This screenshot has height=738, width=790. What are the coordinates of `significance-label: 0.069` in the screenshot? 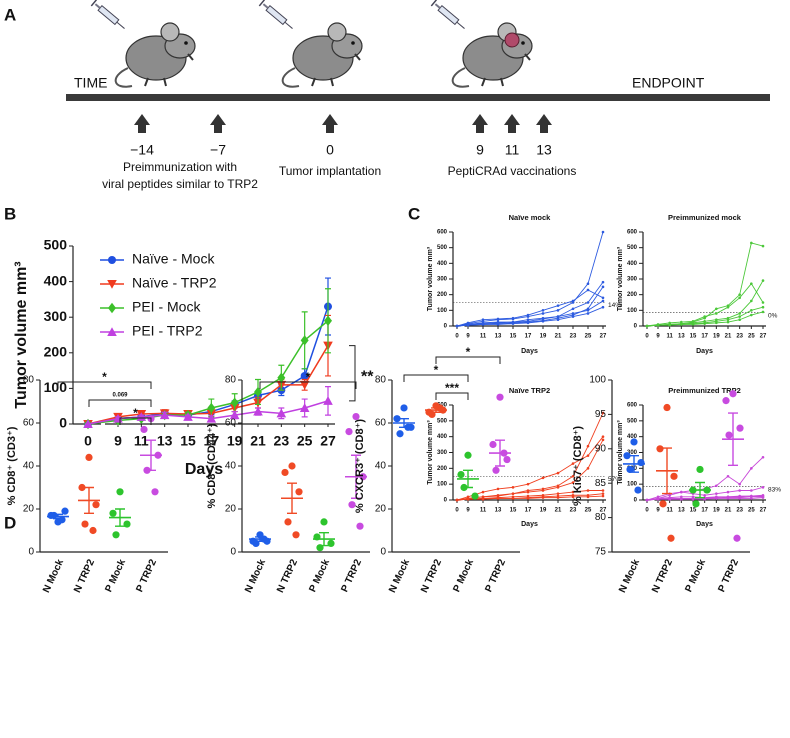 It's located at (120, 396).